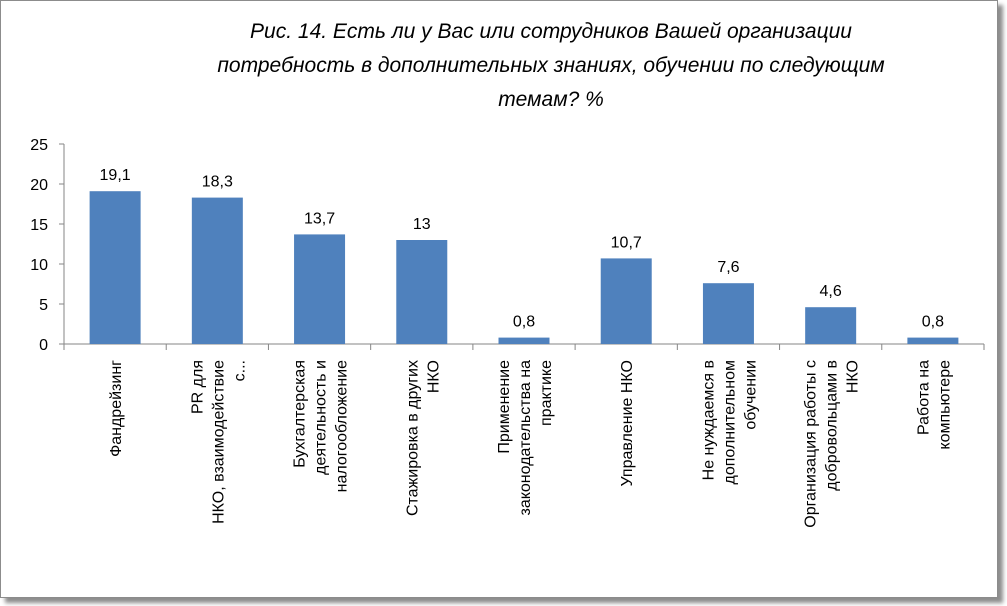 Image resolution: width=1007 pixels, height=606 pixels. Describe the element at coordinates (39, 265) in the screenshot. I see `y-tick-label: 10` at that location.